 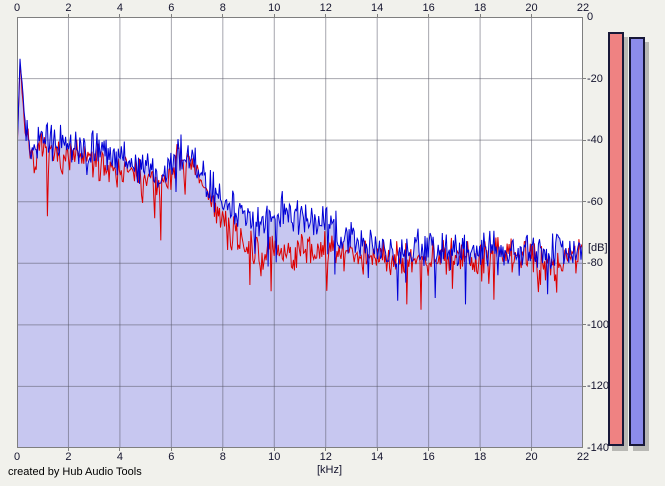 I want to click on y-axis-tick-label: -100, so click(x=598, y=324).